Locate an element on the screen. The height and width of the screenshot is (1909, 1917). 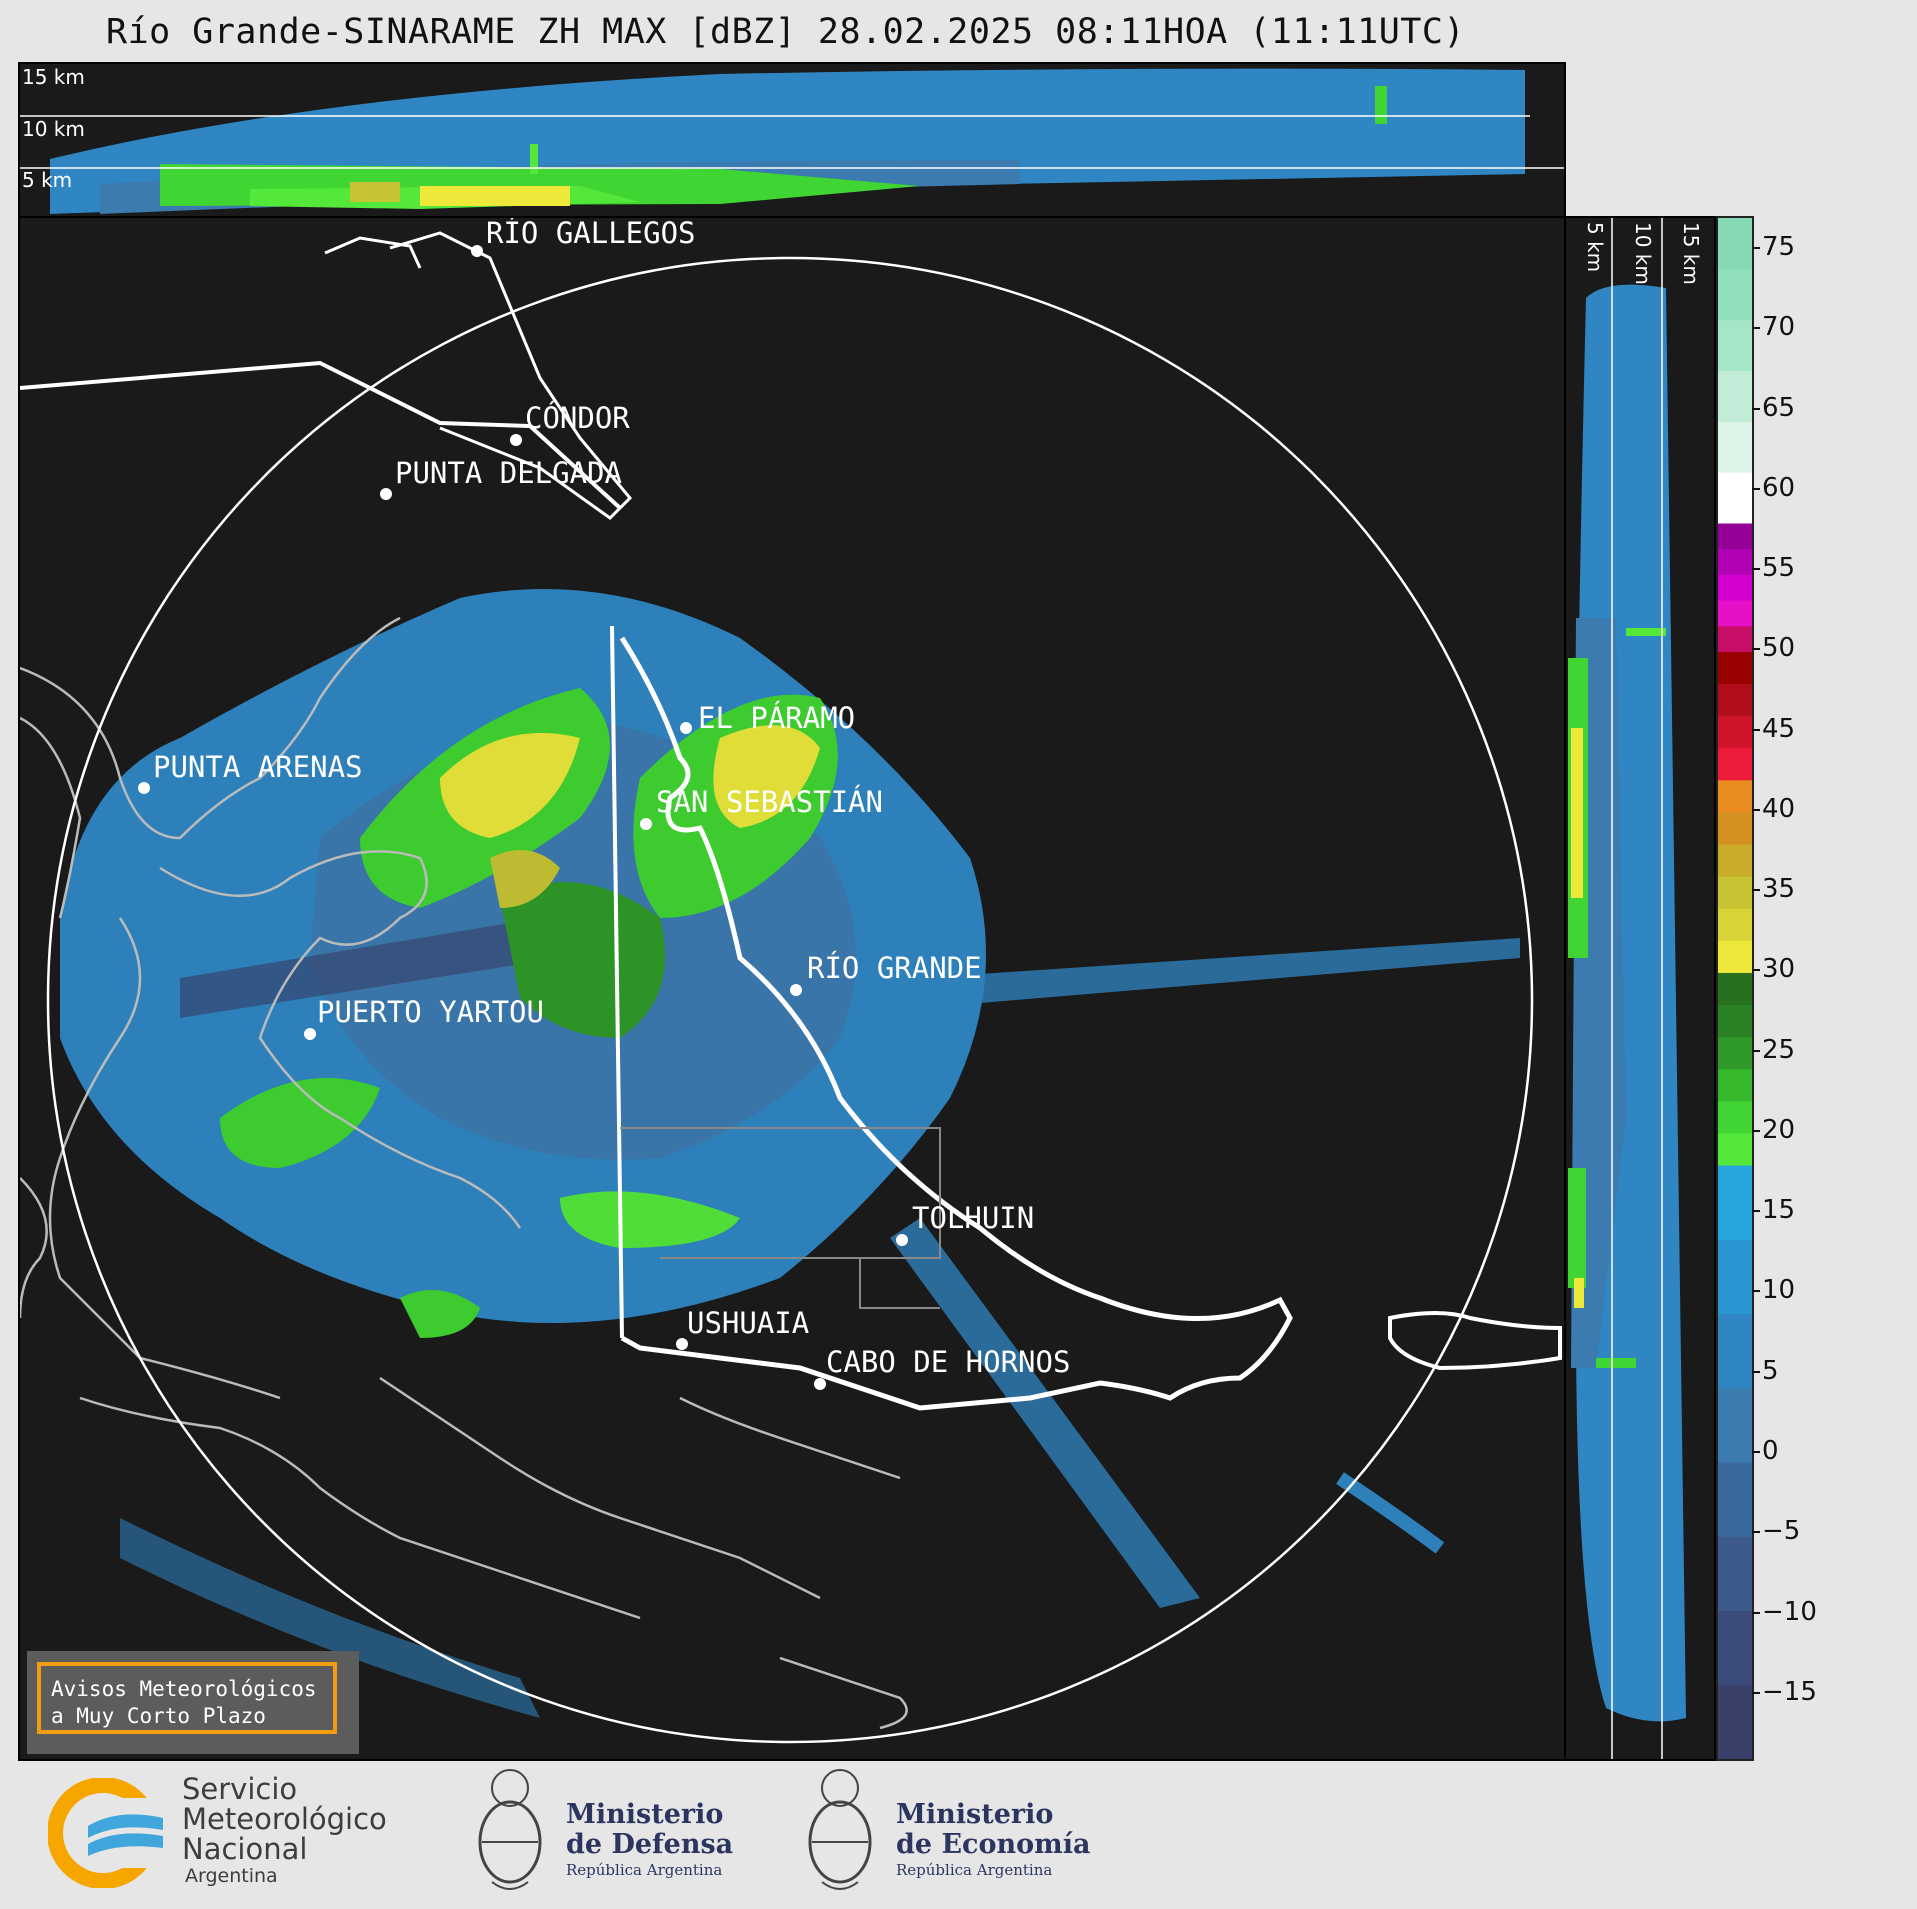
city-rio-grande: RÍO GRANDE is located at coordinates (886, 973).